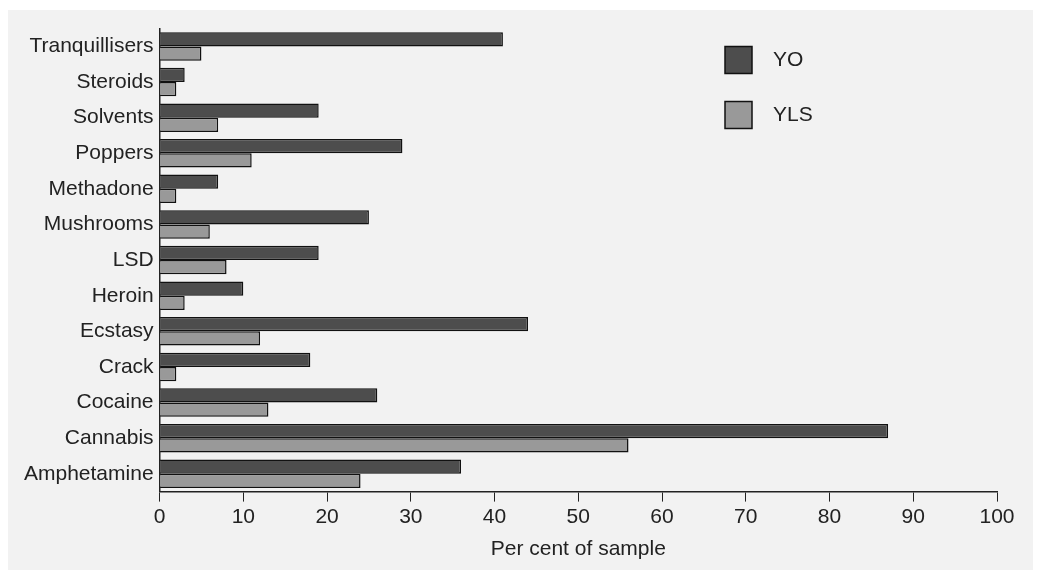 The image size is (1041, 574). Describe the element at coordinates (88, 472) in the screenshot. I see `y-tick-label: Amphetamine` at that location.